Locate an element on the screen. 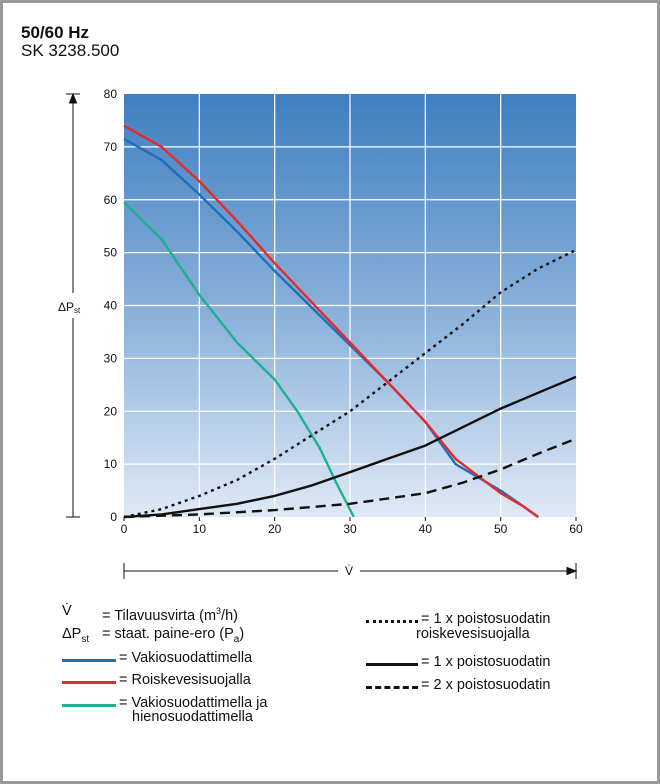 The height and width of the screenshot is (784, 660). legend-text: = Roiskevesisuojalla is located at coordinates (185, 680).